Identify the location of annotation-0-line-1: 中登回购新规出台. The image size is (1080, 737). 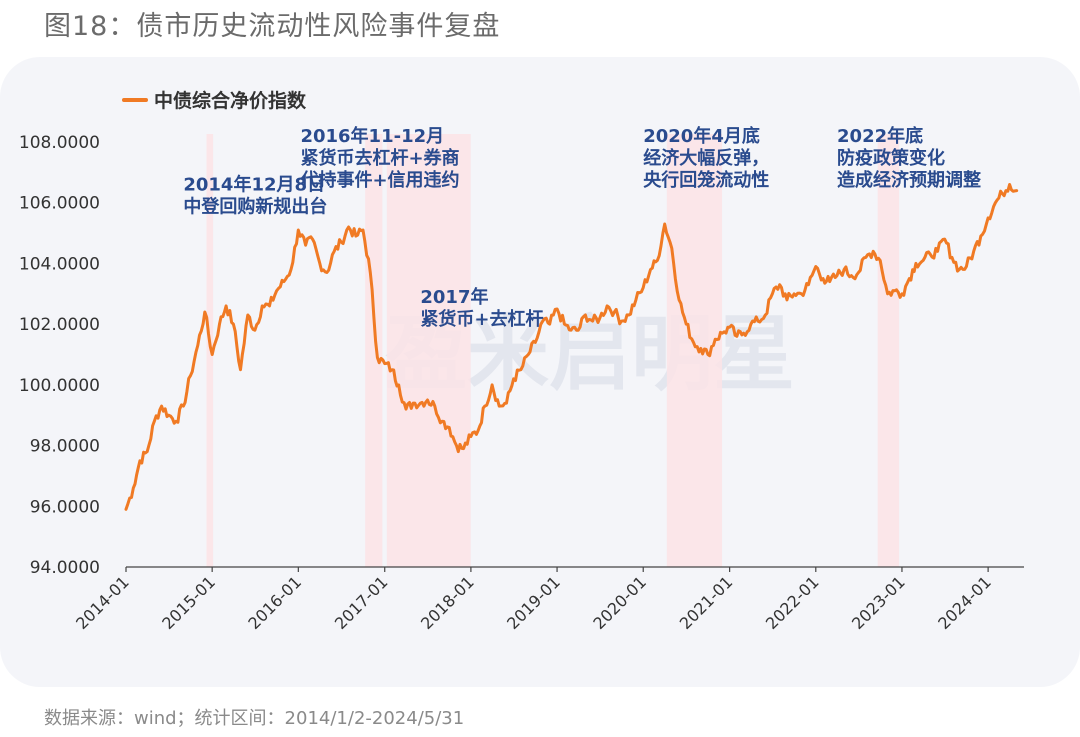
(255, 207).